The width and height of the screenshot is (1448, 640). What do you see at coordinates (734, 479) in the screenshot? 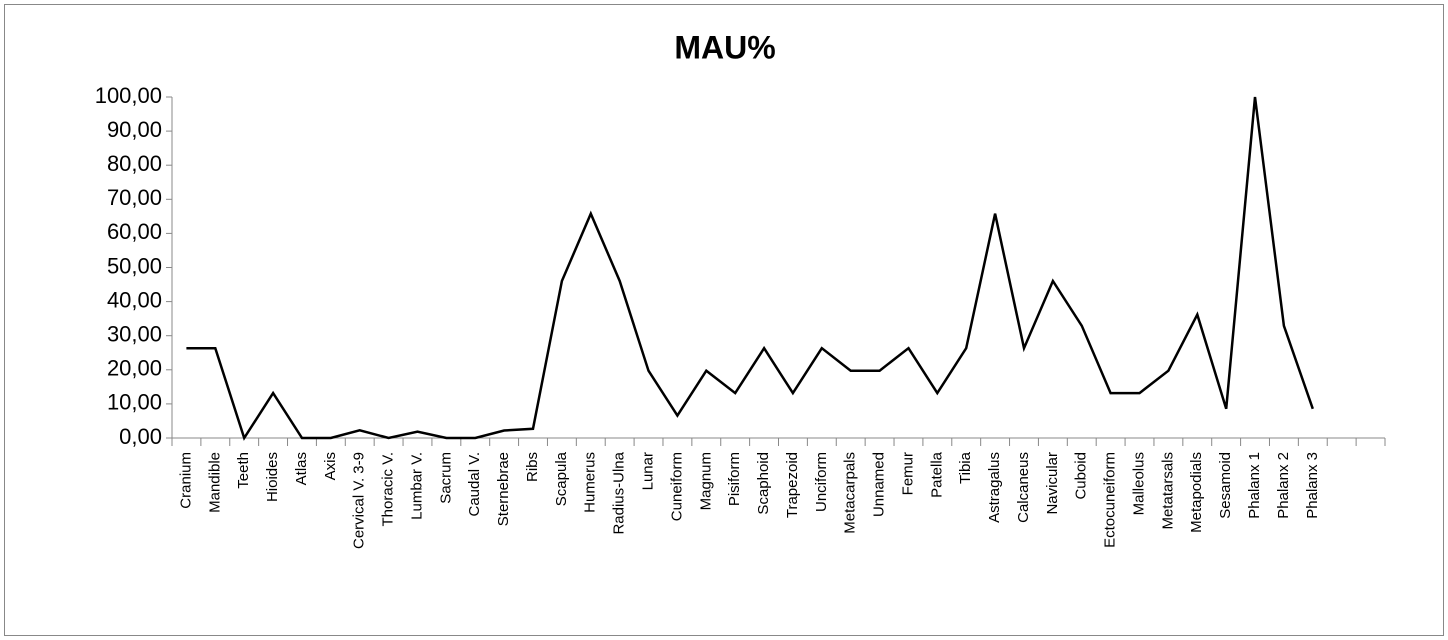
I see `x-tick-label: Pisiform` at bounding box center [734, 479].